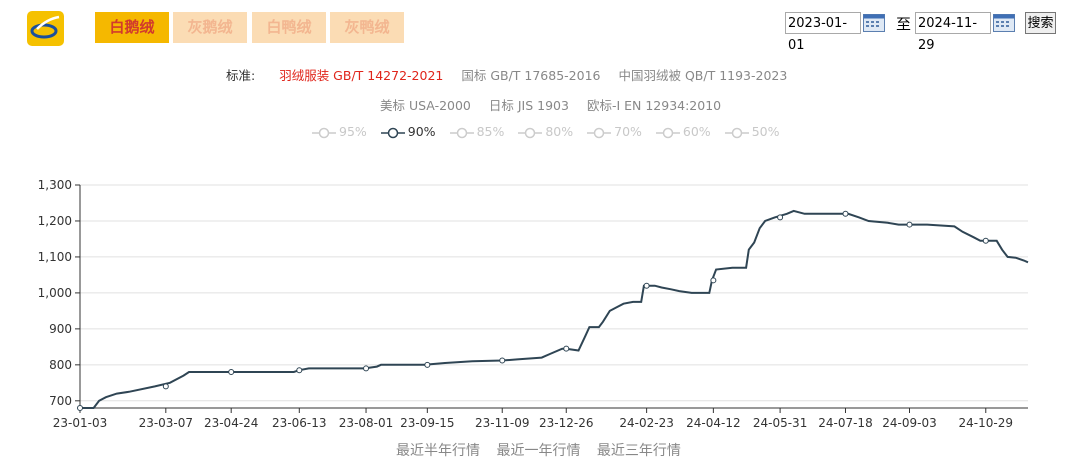 Image resolution: width=1080 pixels, height=467 pixels. Describe the element at coordinates (696, 131) in the screenshot. I see `legend-label: 60%` at that location.